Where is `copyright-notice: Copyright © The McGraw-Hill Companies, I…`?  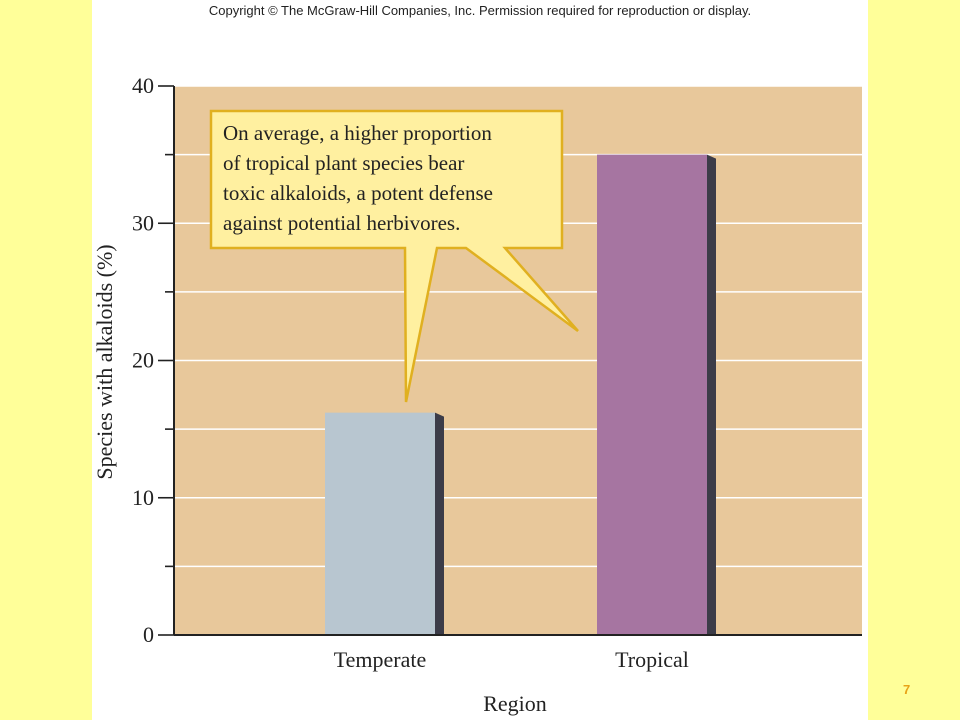
copyright-notice: Copyright © The McGraw-Hill Companies, I… is located at coordinates (480, 10).